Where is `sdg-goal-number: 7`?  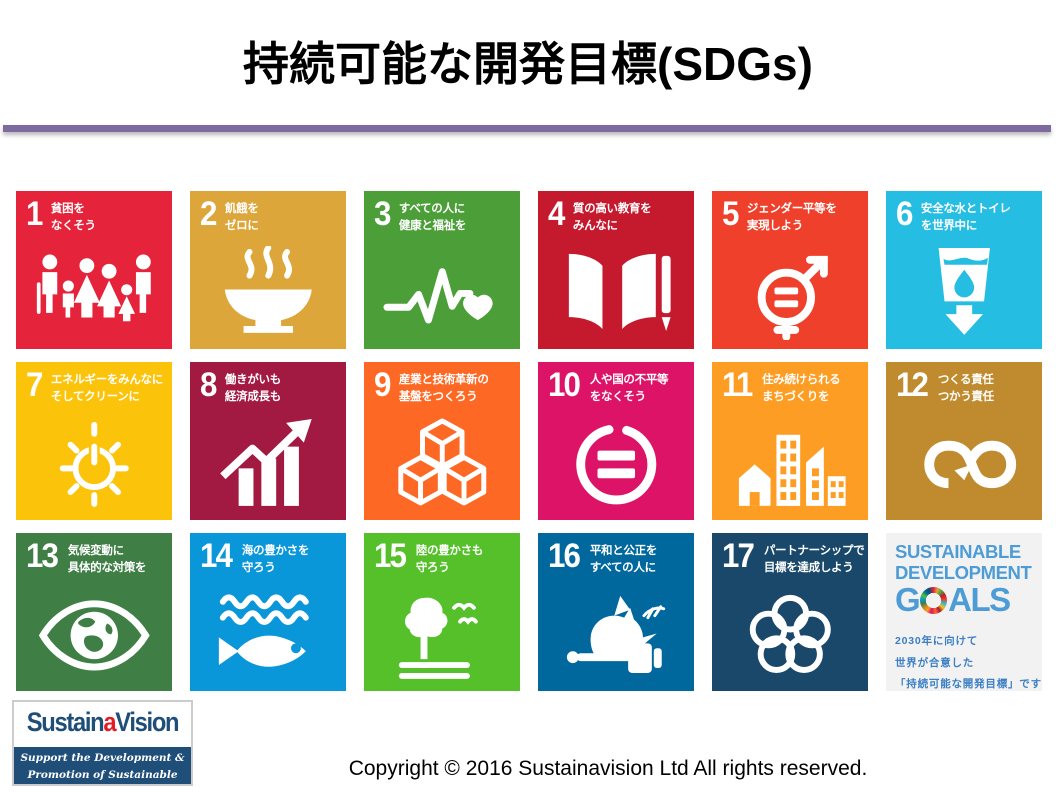
sdg-goal-number: 7 is located at coordinates (34, 385).